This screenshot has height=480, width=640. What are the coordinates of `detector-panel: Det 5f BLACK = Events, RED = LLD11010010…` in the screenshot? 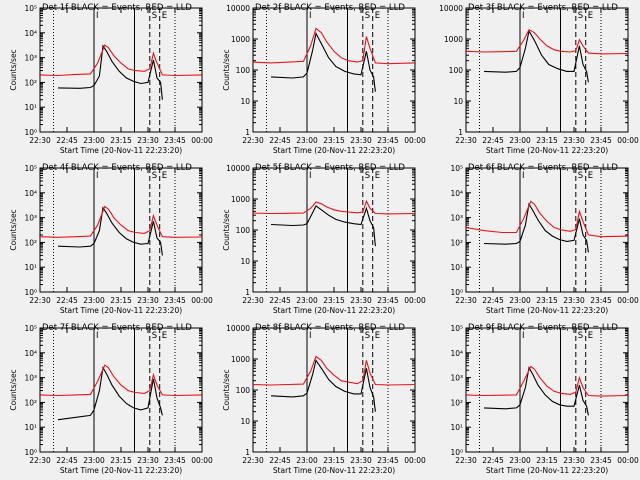 It's located at (324, 239).